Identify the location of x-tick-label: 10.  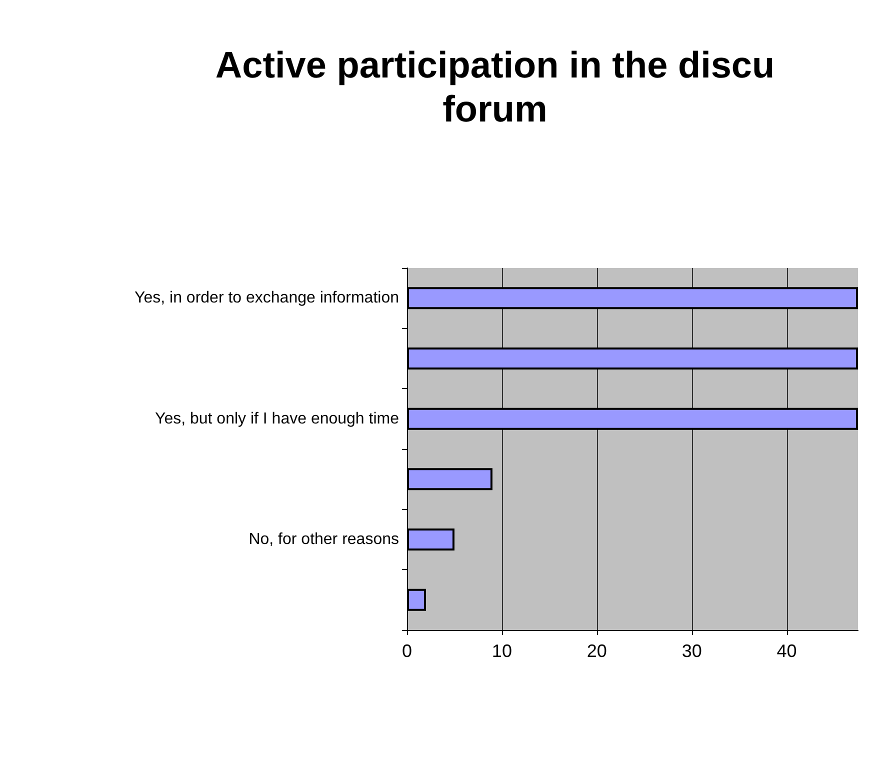
(502, 651).